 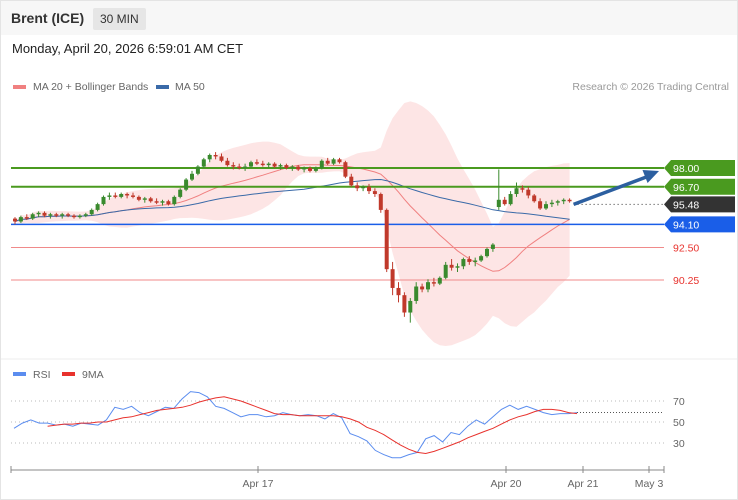 What do you see at coordinates (650, 176) in the screenshot?
I see `forecast-arrow-head` at bounding box center [650, 176].